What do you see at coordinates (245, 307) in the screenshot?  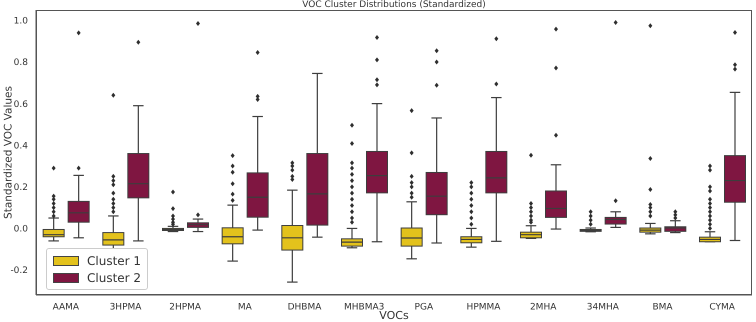 I see `x-tick-label: MA` at bounding box center [245, 307].